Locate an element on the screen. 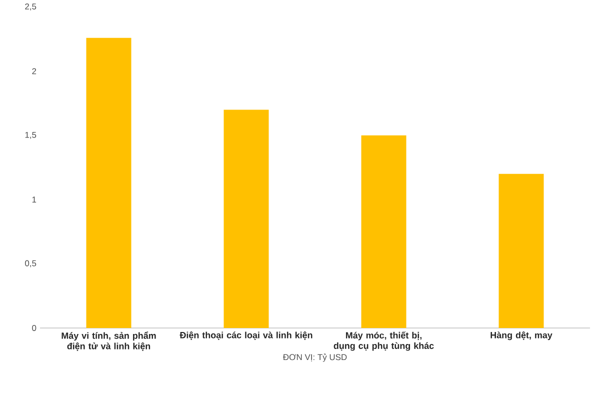  y-tick-label: 0,5 is located at coordinates (30, 264).